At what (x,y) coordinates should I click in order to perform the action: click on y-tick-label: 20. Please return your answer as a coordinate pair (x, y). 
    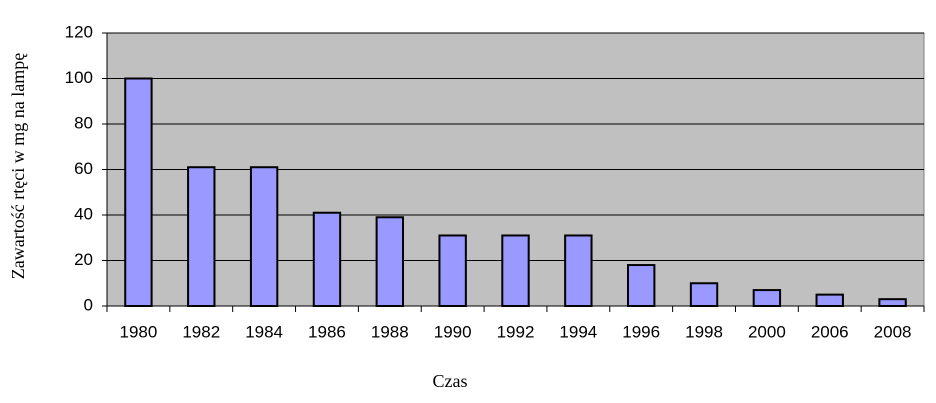
    Looking at the image, I should click on (83, 259).